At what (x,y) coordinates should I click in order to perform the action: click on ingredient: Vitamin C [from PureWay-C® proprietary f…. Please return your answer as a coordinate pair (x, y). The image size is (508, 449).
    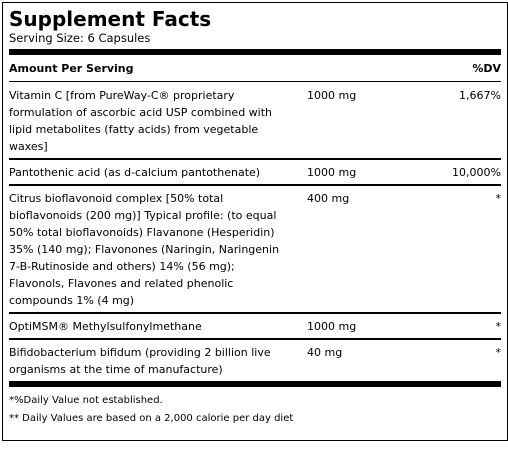
    Looking at the image, I should click on (141, 121).